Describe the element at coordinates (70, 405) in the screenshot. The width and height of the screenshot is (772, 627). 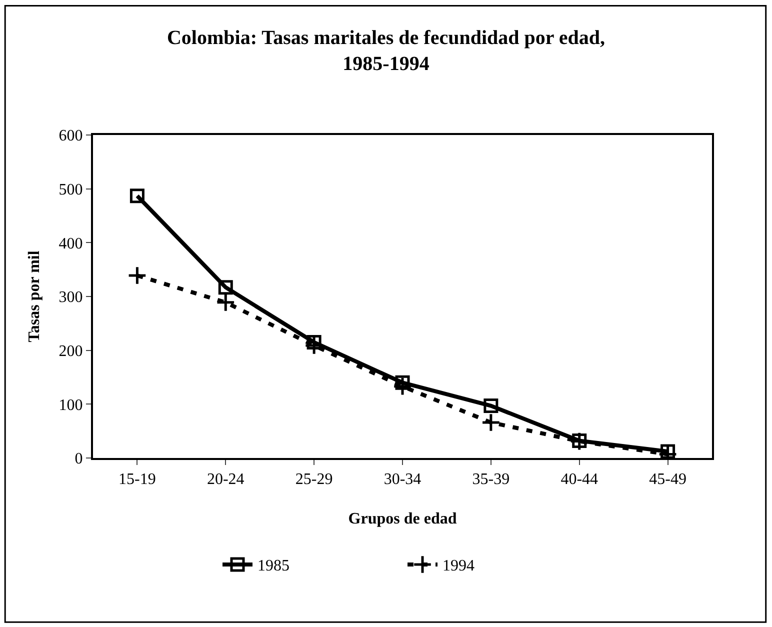
I see `y-tick-label: 100` at that location.